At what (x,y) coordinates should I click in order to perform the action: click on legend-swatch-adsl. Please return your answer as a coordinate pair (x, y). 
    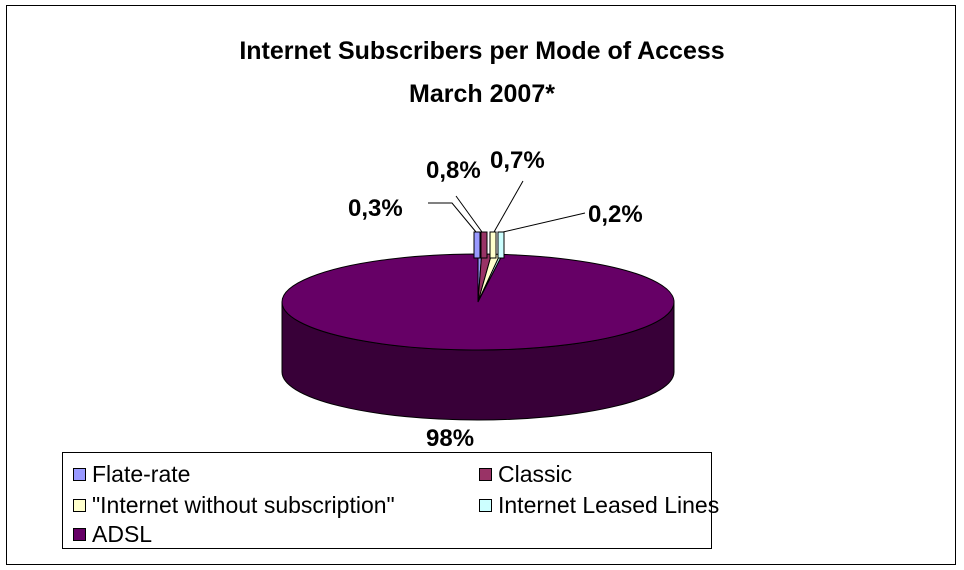
    Looking at the image, I should click on (79, 534).